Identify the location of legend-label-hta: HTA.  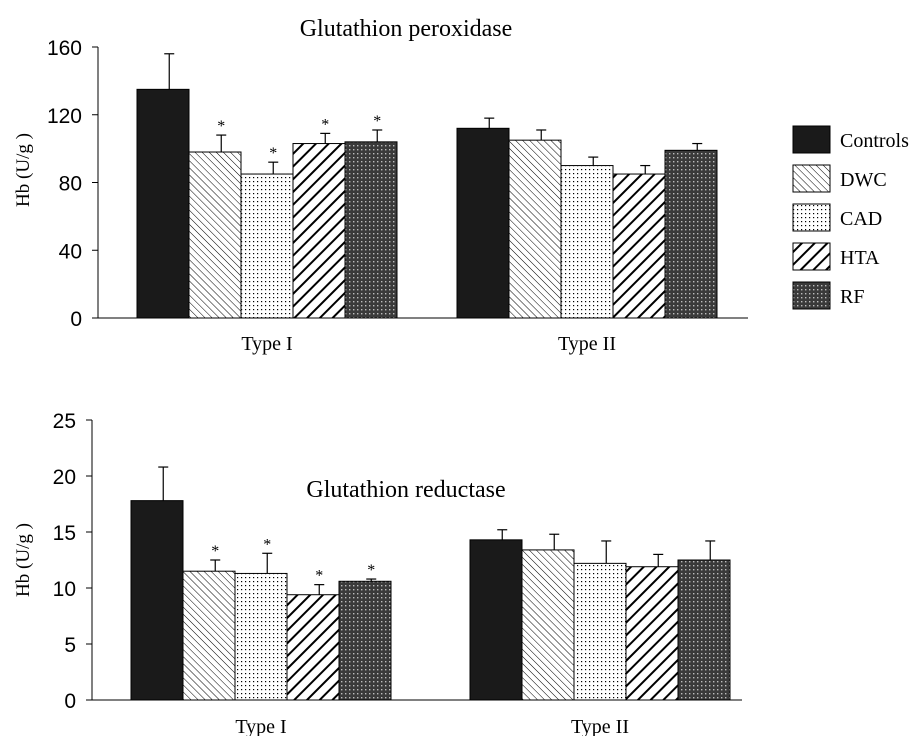
(860, 258).